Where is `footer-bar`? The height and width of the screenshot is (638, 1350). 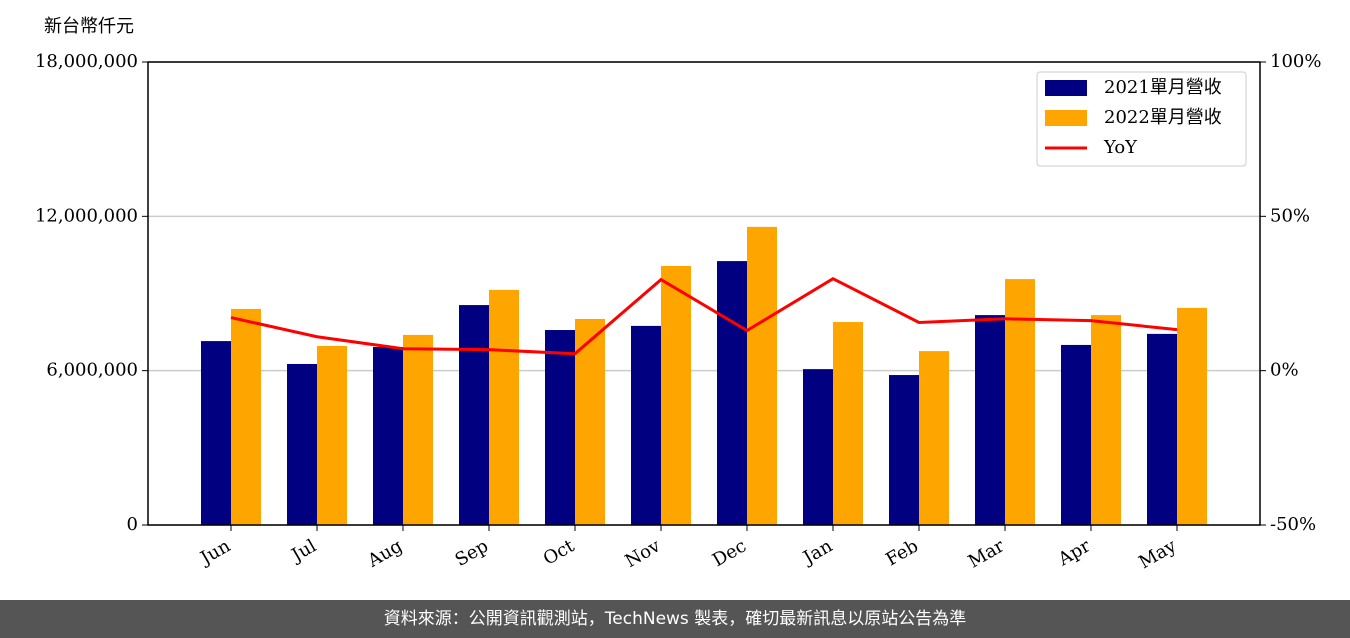
footer-bar is located at coordinates (675, 619).